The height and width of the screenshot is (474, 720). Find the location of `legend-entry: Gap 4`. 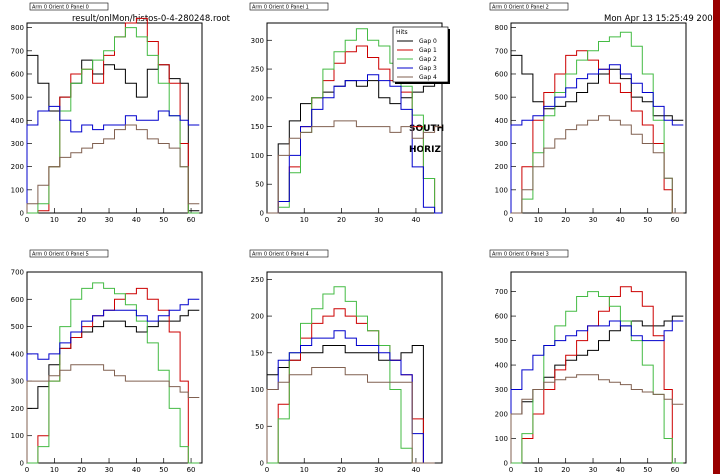

legend-entry: Gap 4 is located at coordinates (428, 77).